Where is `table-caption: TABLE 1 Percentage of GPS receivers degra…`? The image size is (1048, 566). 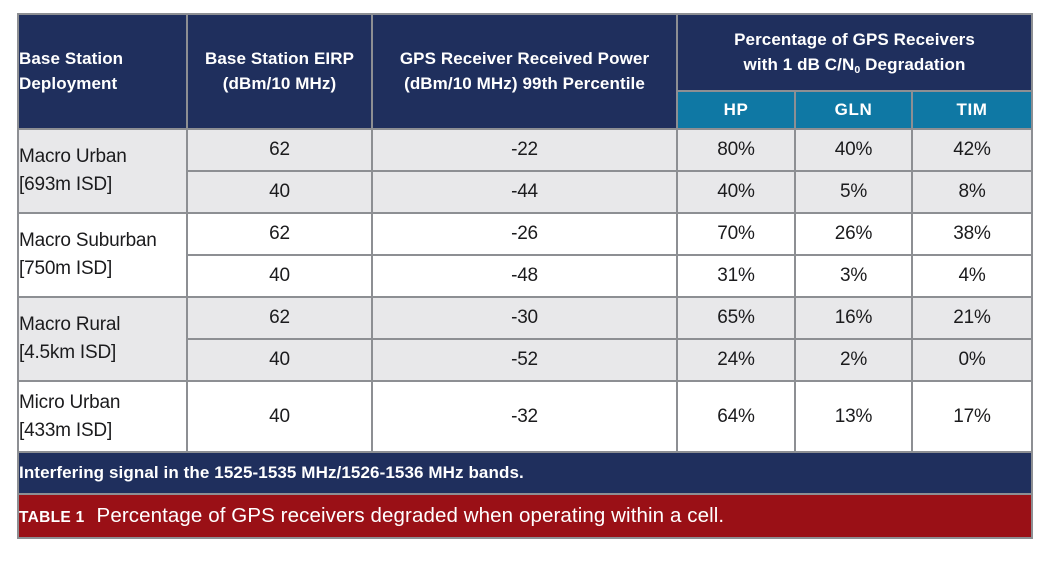
table-caption: TABLE 1 Percentage of GPS receivers degra… is located at coordinates (525, 516).